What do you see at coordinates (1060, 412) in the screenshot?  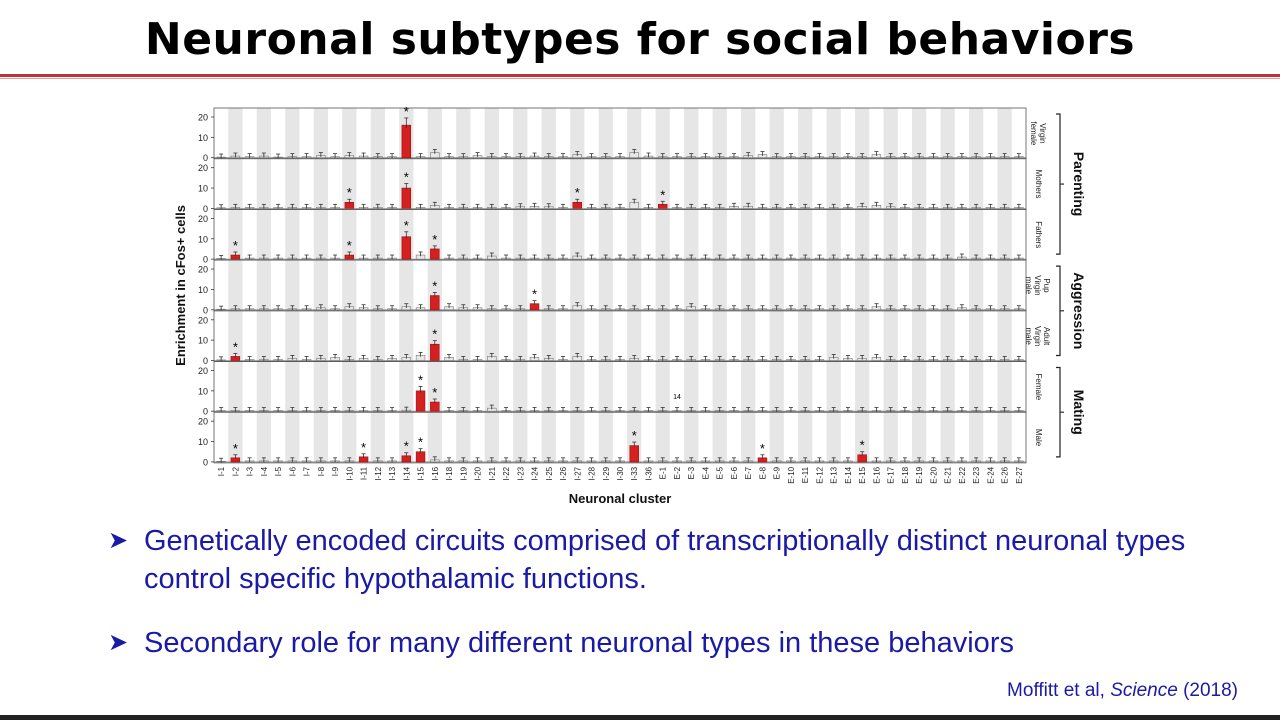 I see `group-bracket` at bounding box center [1060, 412].